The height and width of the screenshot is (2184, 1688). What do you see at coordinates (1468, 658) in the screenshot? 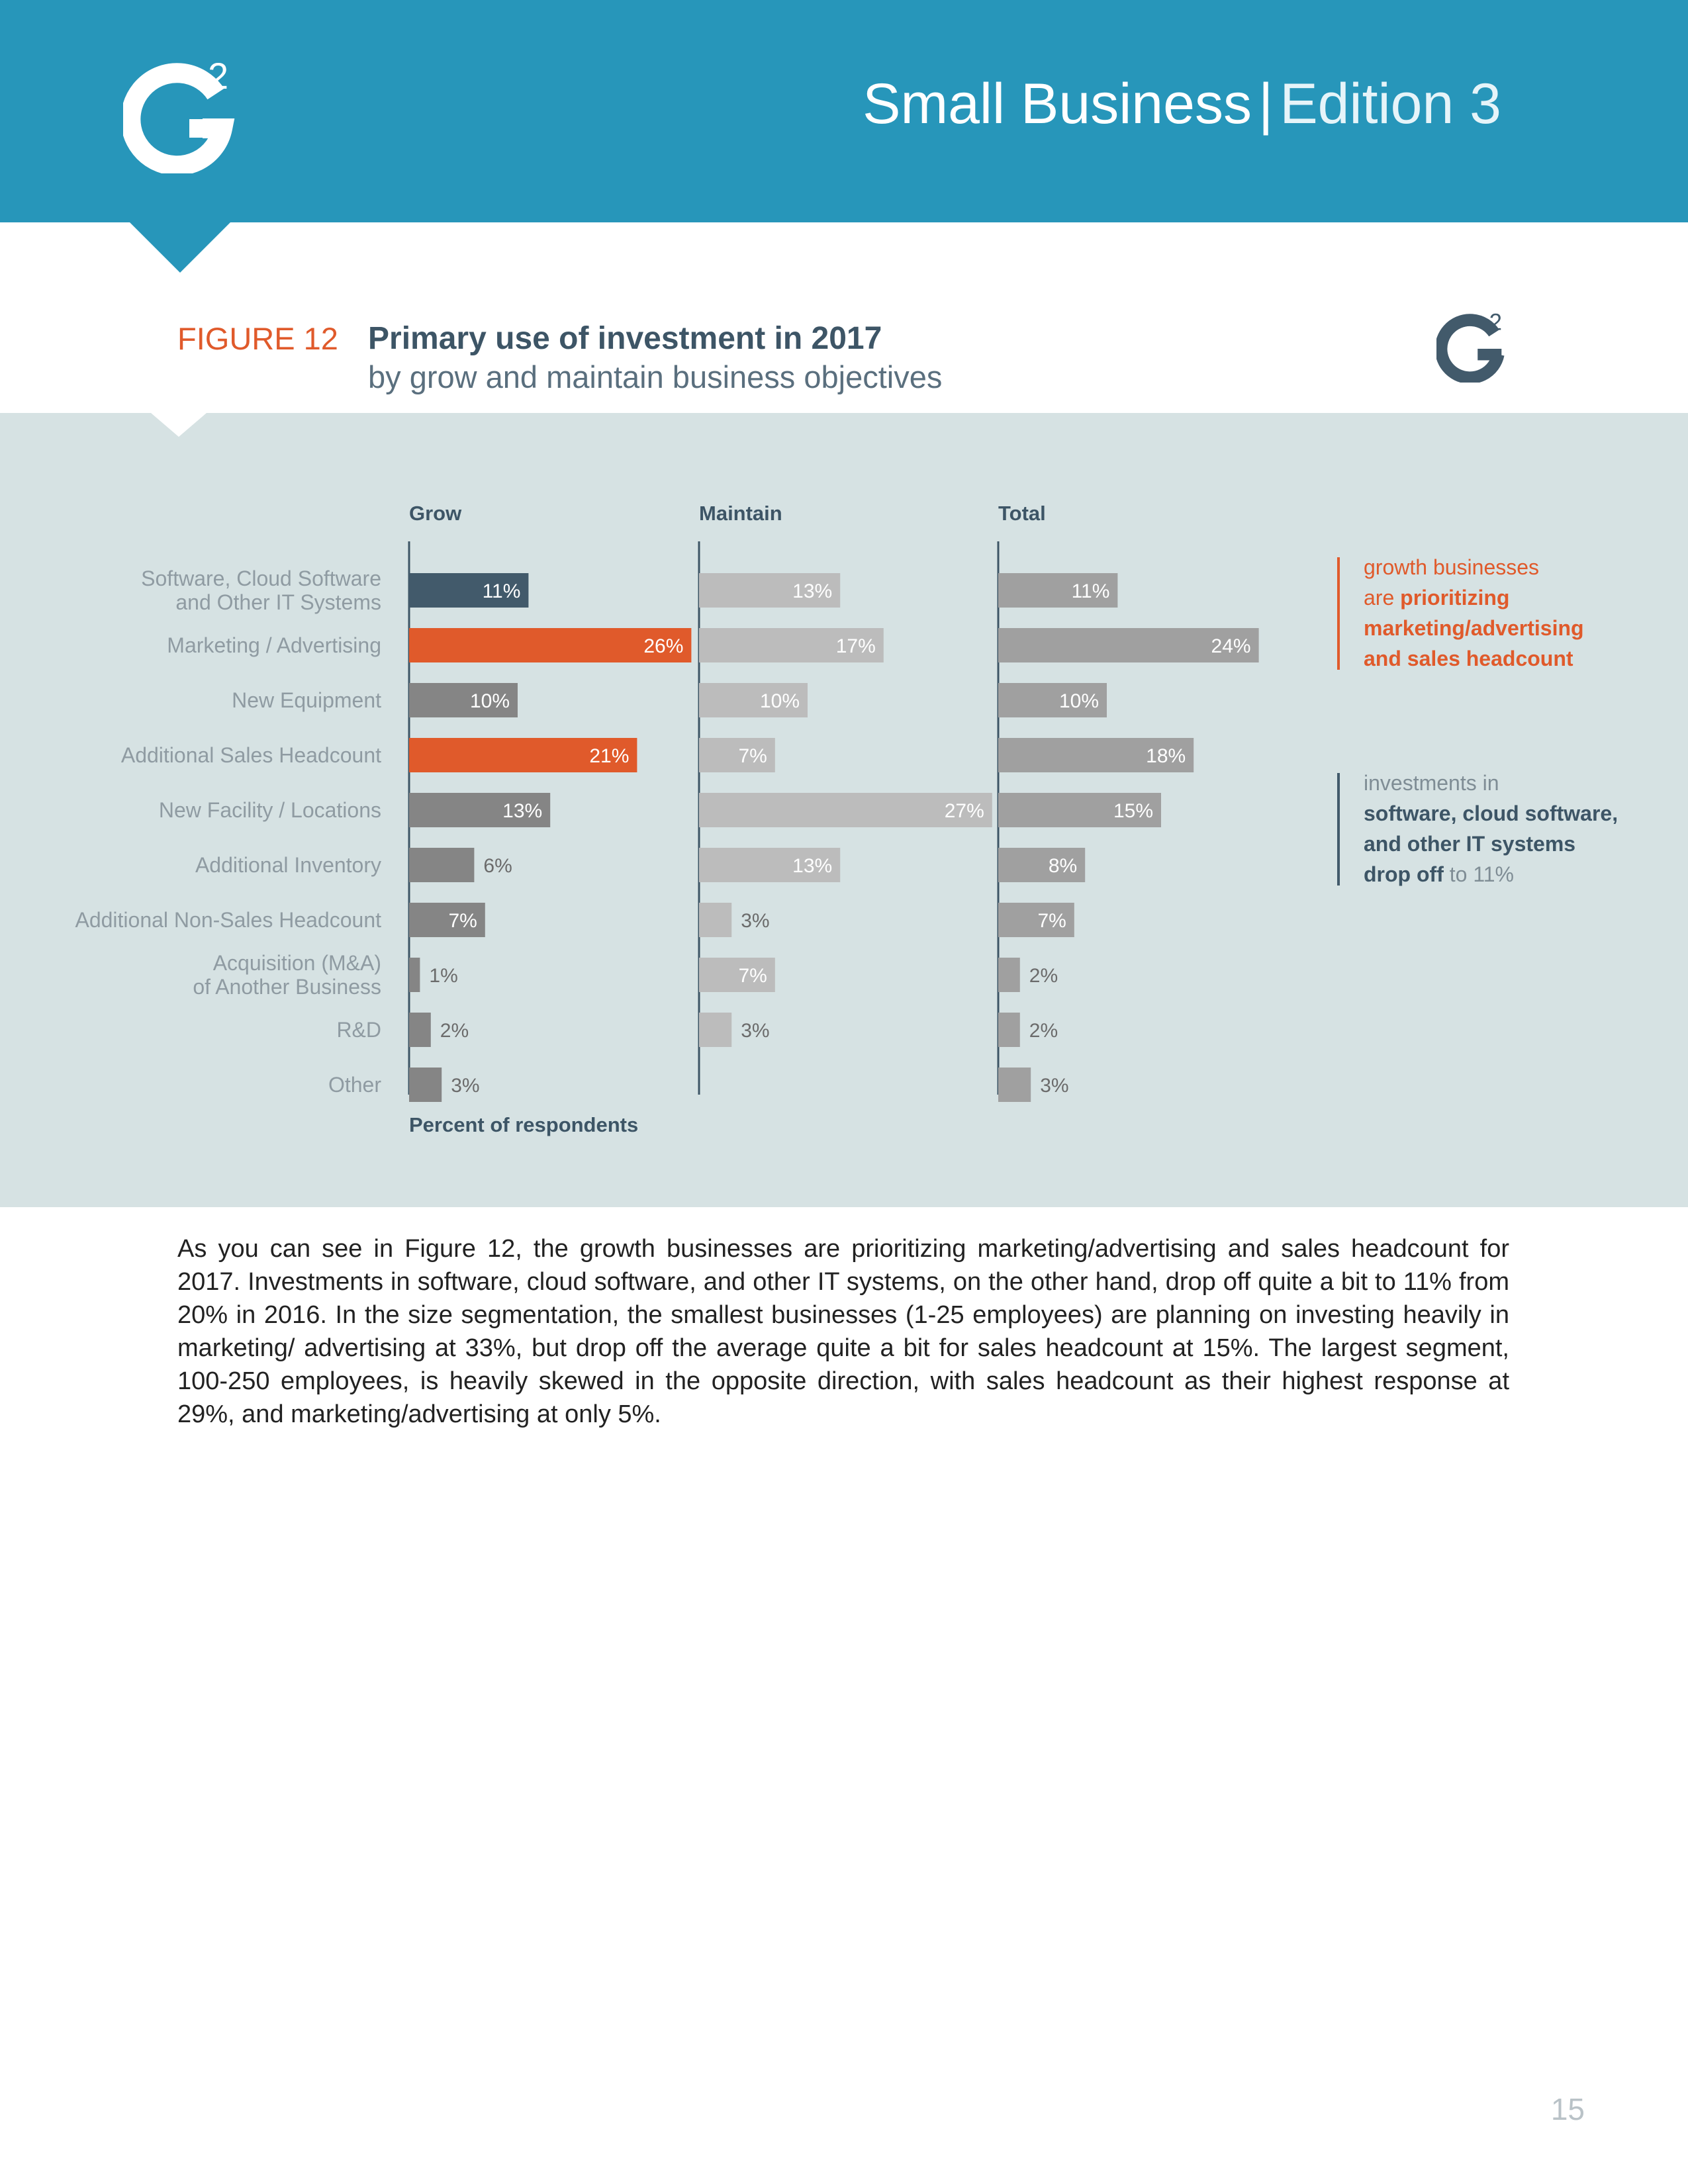
I see `callout-growth-line4: and sales headcount` at bounding box center [1468, 658].